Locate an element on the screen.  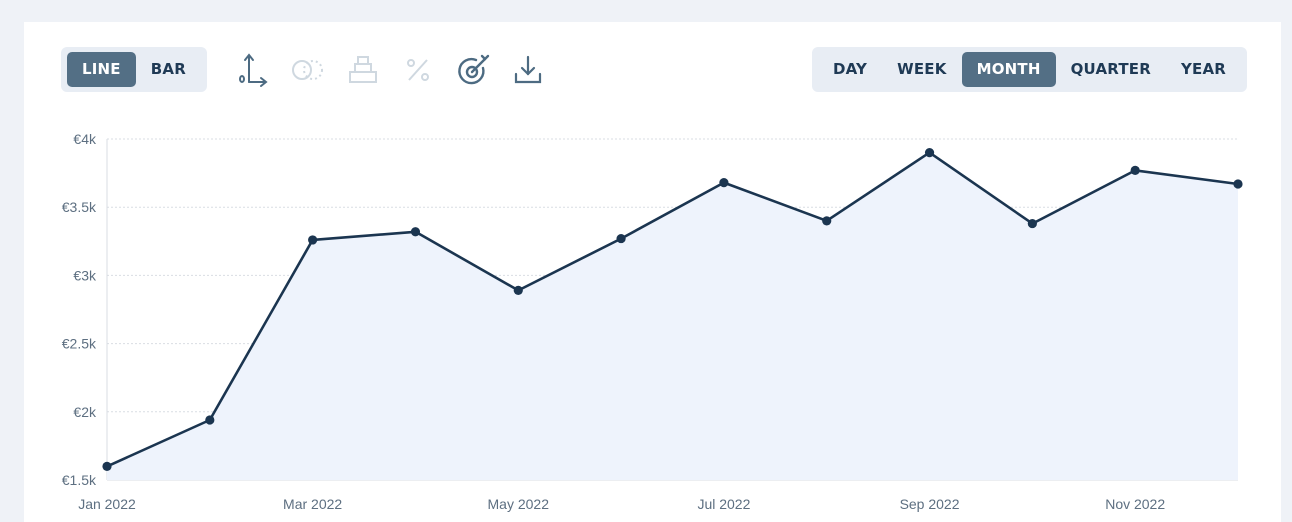
y-tick-label: €4k is located at coordinates (85, 139).